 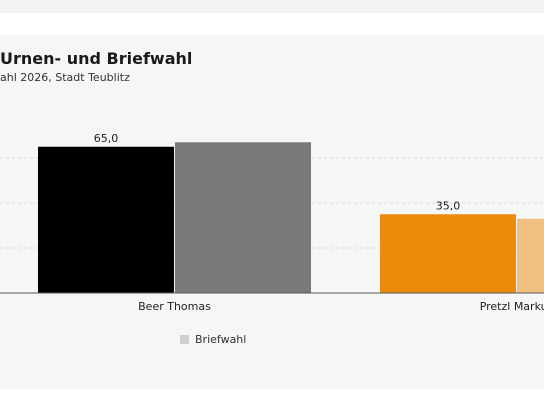 What do you see at coordinates (184, 339) in the screenshot?
I see `legend-swatch-briefwahl` at bounding box center [184, 339].